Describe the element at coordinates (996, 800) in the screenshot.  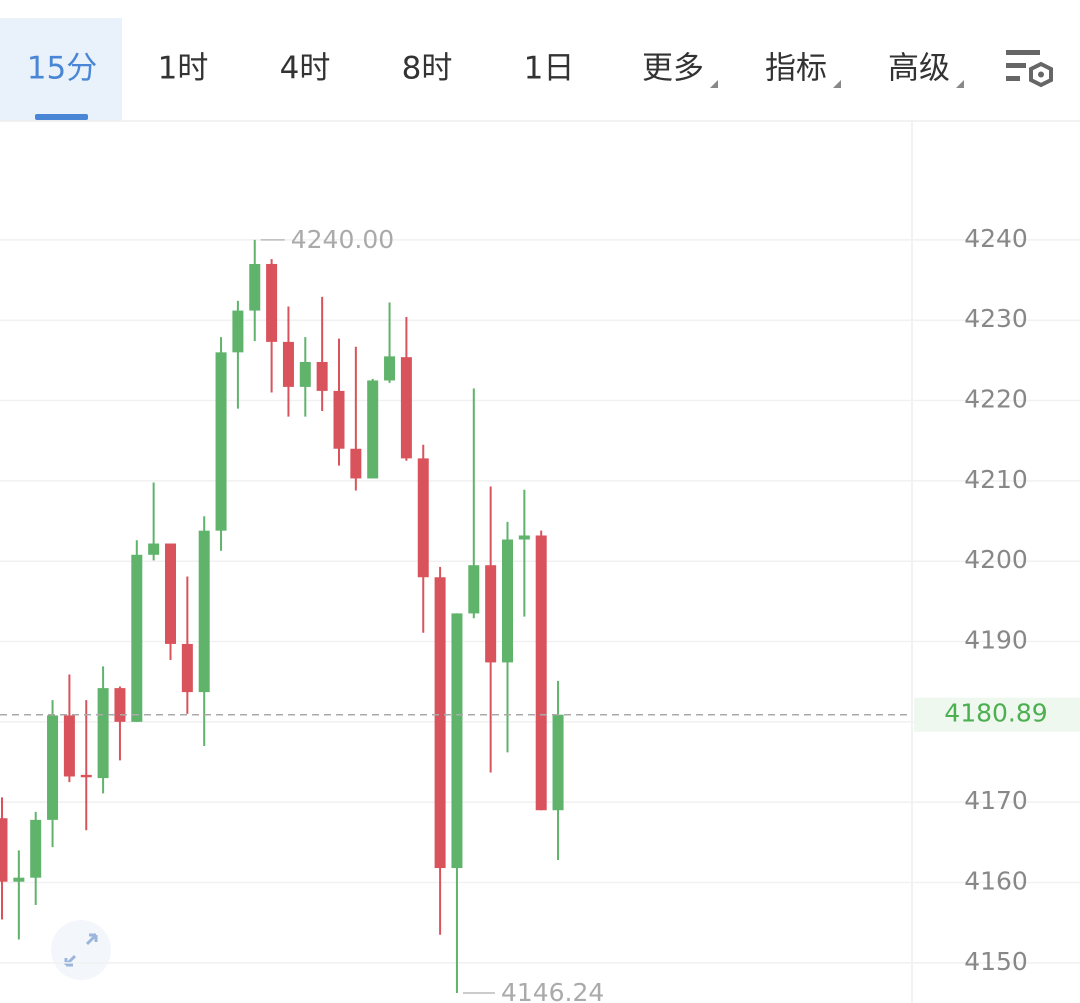
I see `y-tick-label: 4170` at that location.